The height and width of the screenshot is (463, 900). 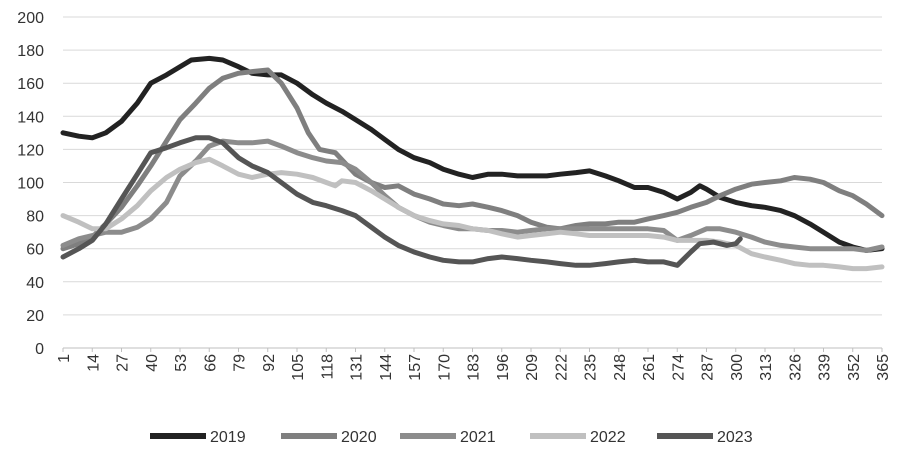 I want to click on x-tick-label: 365, so click(x=883, y=367).